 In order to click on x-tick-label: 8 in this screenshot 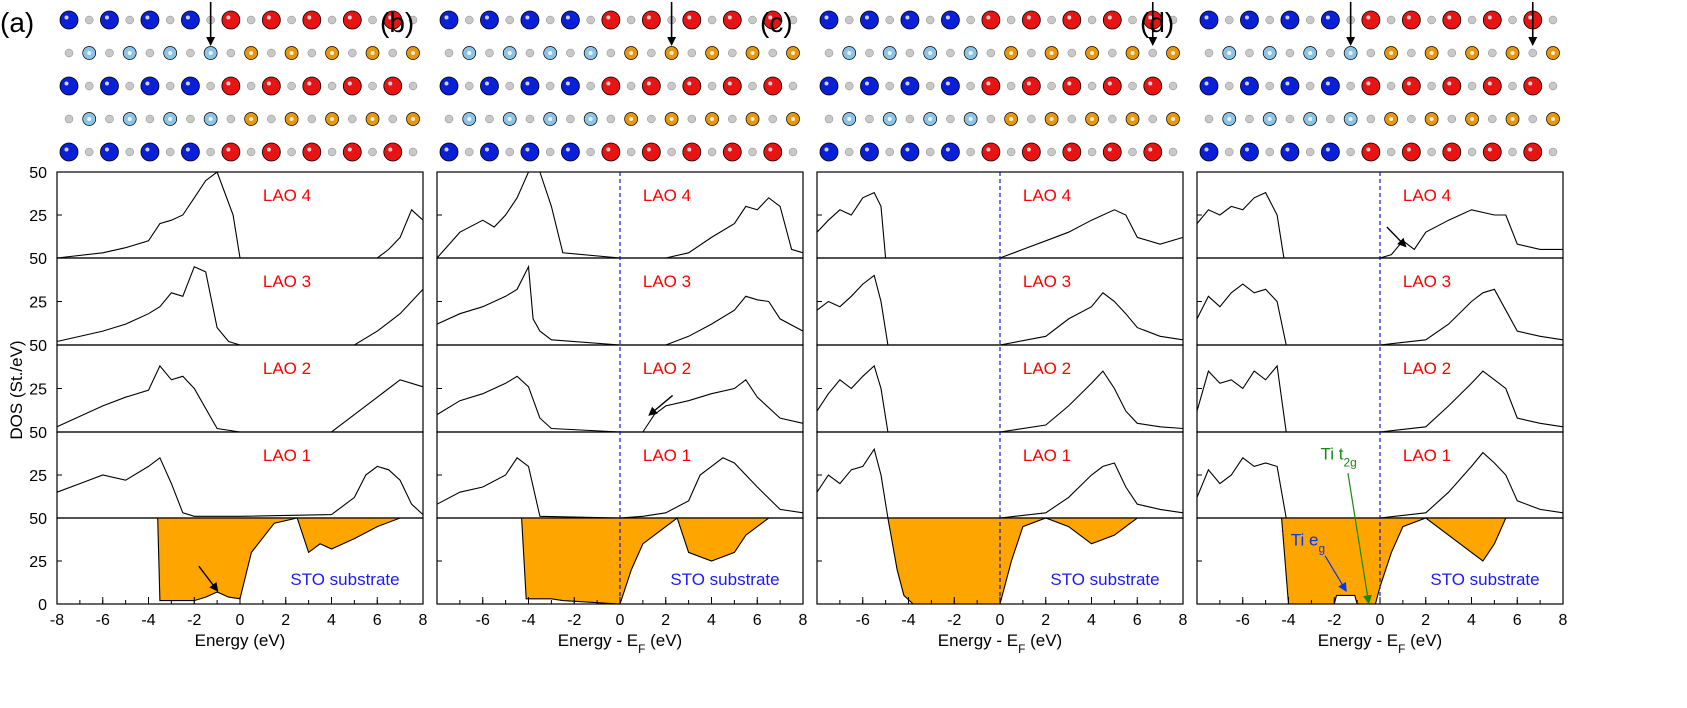, I will do `click(1563, 620)`.